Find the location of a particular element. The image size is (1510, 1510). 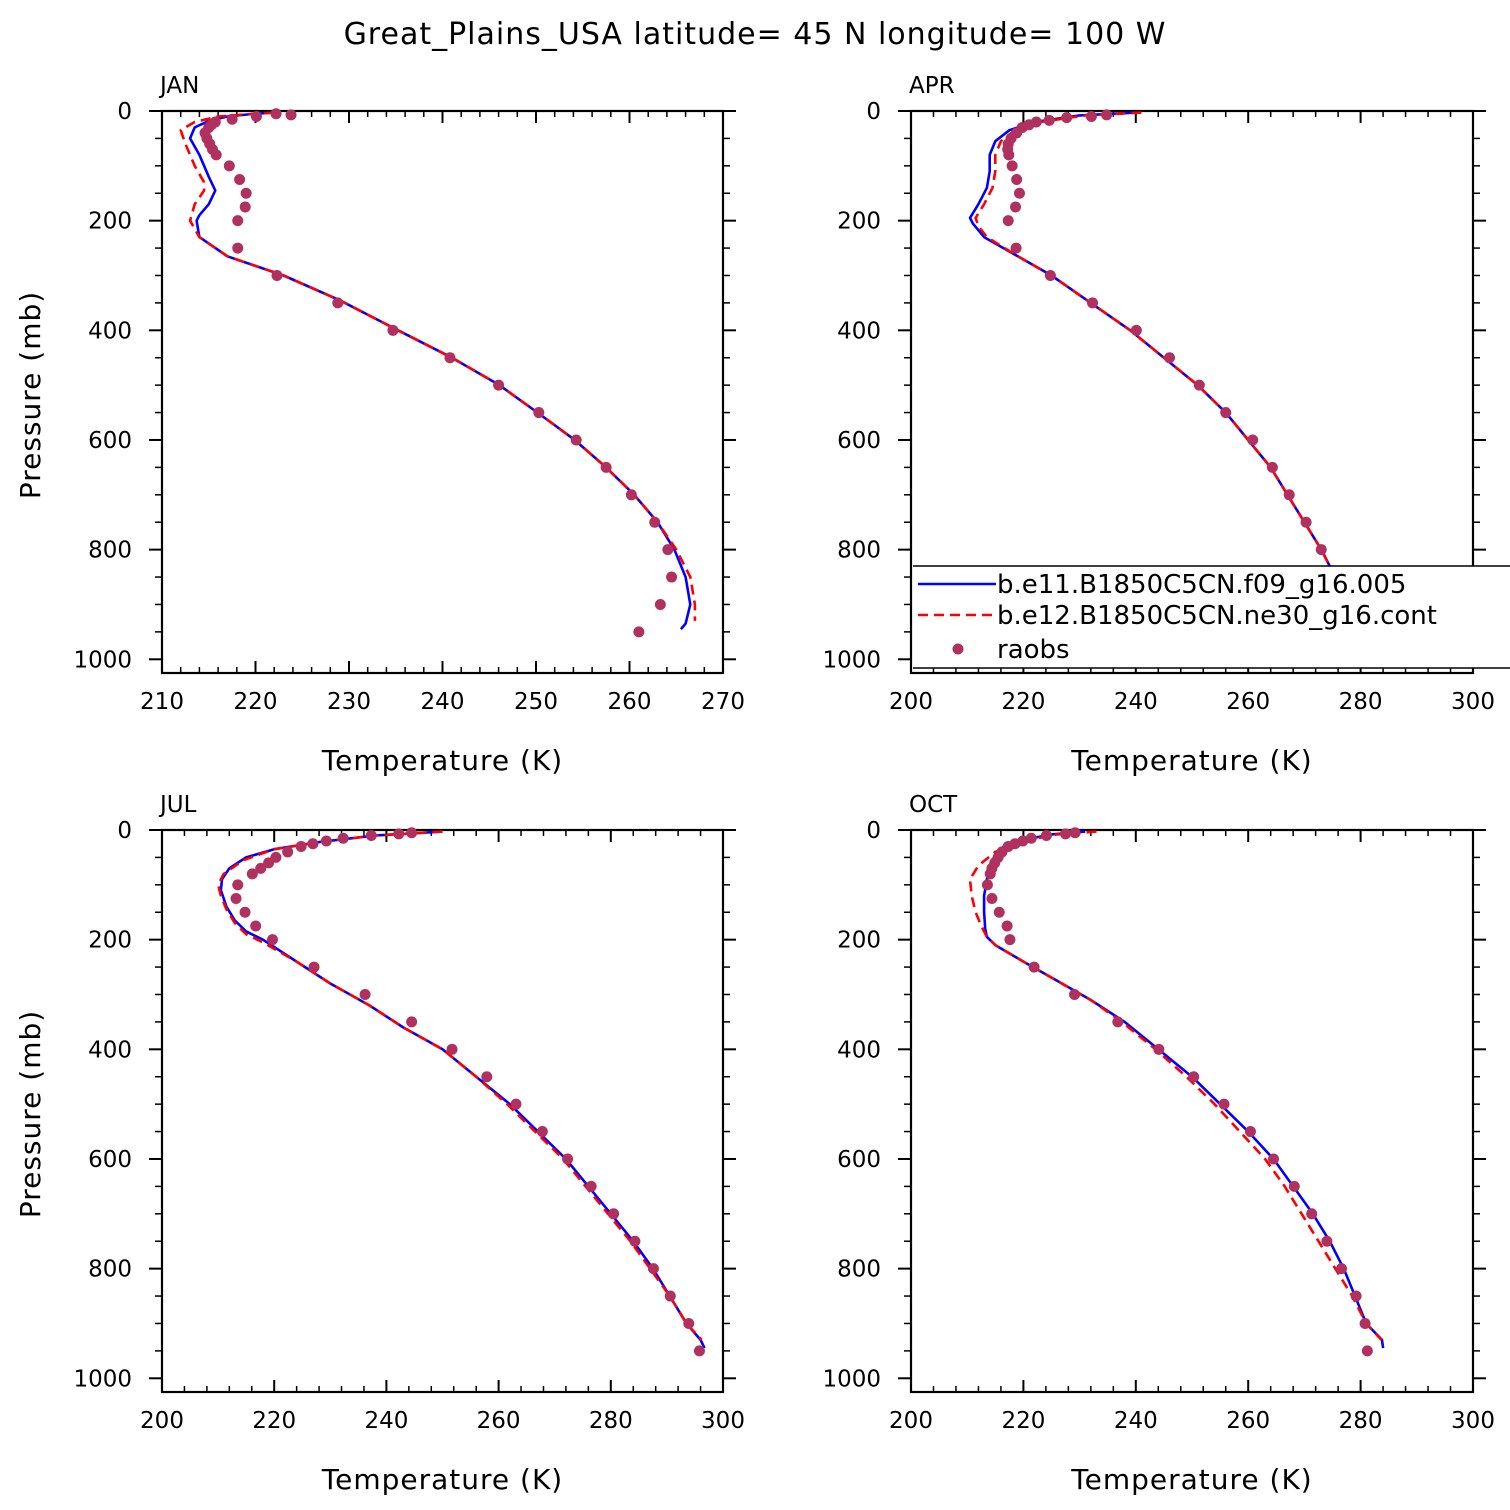

panel-label: JAN is located at coordinates (178, 86).